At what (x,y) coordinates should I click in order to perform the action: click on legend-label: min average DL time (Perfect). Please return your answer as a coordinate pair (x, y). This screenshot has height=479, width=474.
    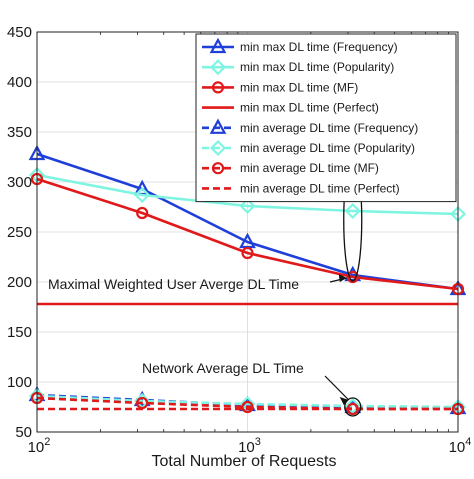
    Looking at the image, I should click on (320, 188).